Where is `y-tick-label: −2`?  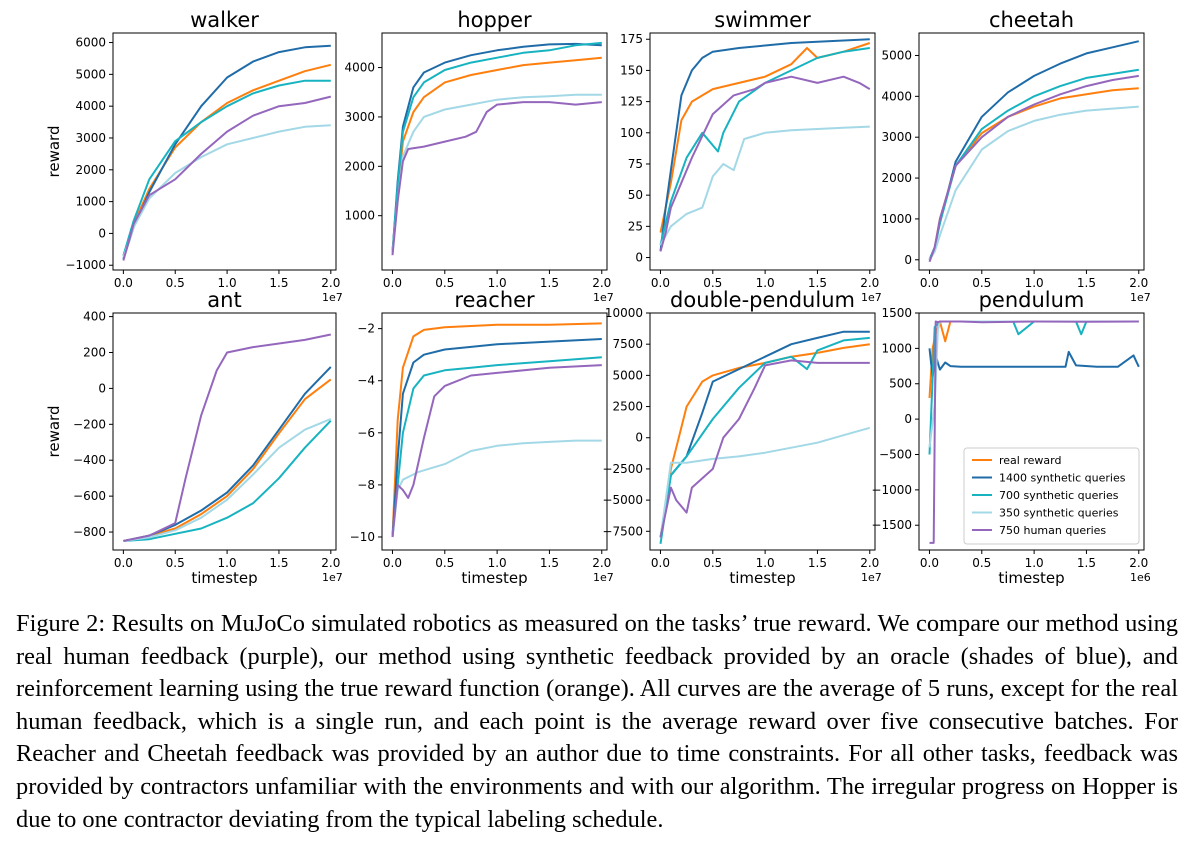
y-tick-label: −2 is located at coordinates (366, 329).